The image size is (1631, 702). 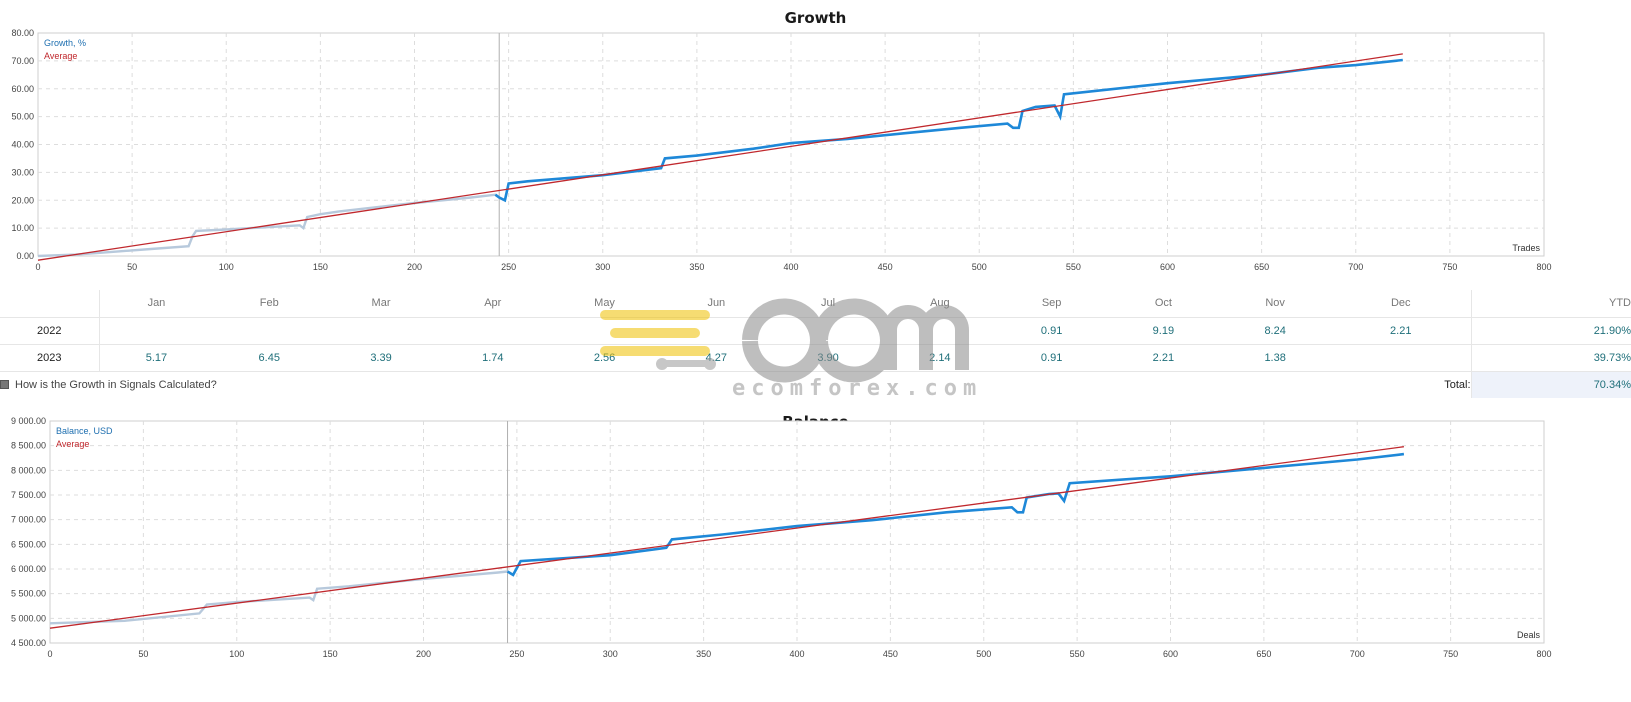 I want to click on month-header: Sep, so click(x=1051, y=304).